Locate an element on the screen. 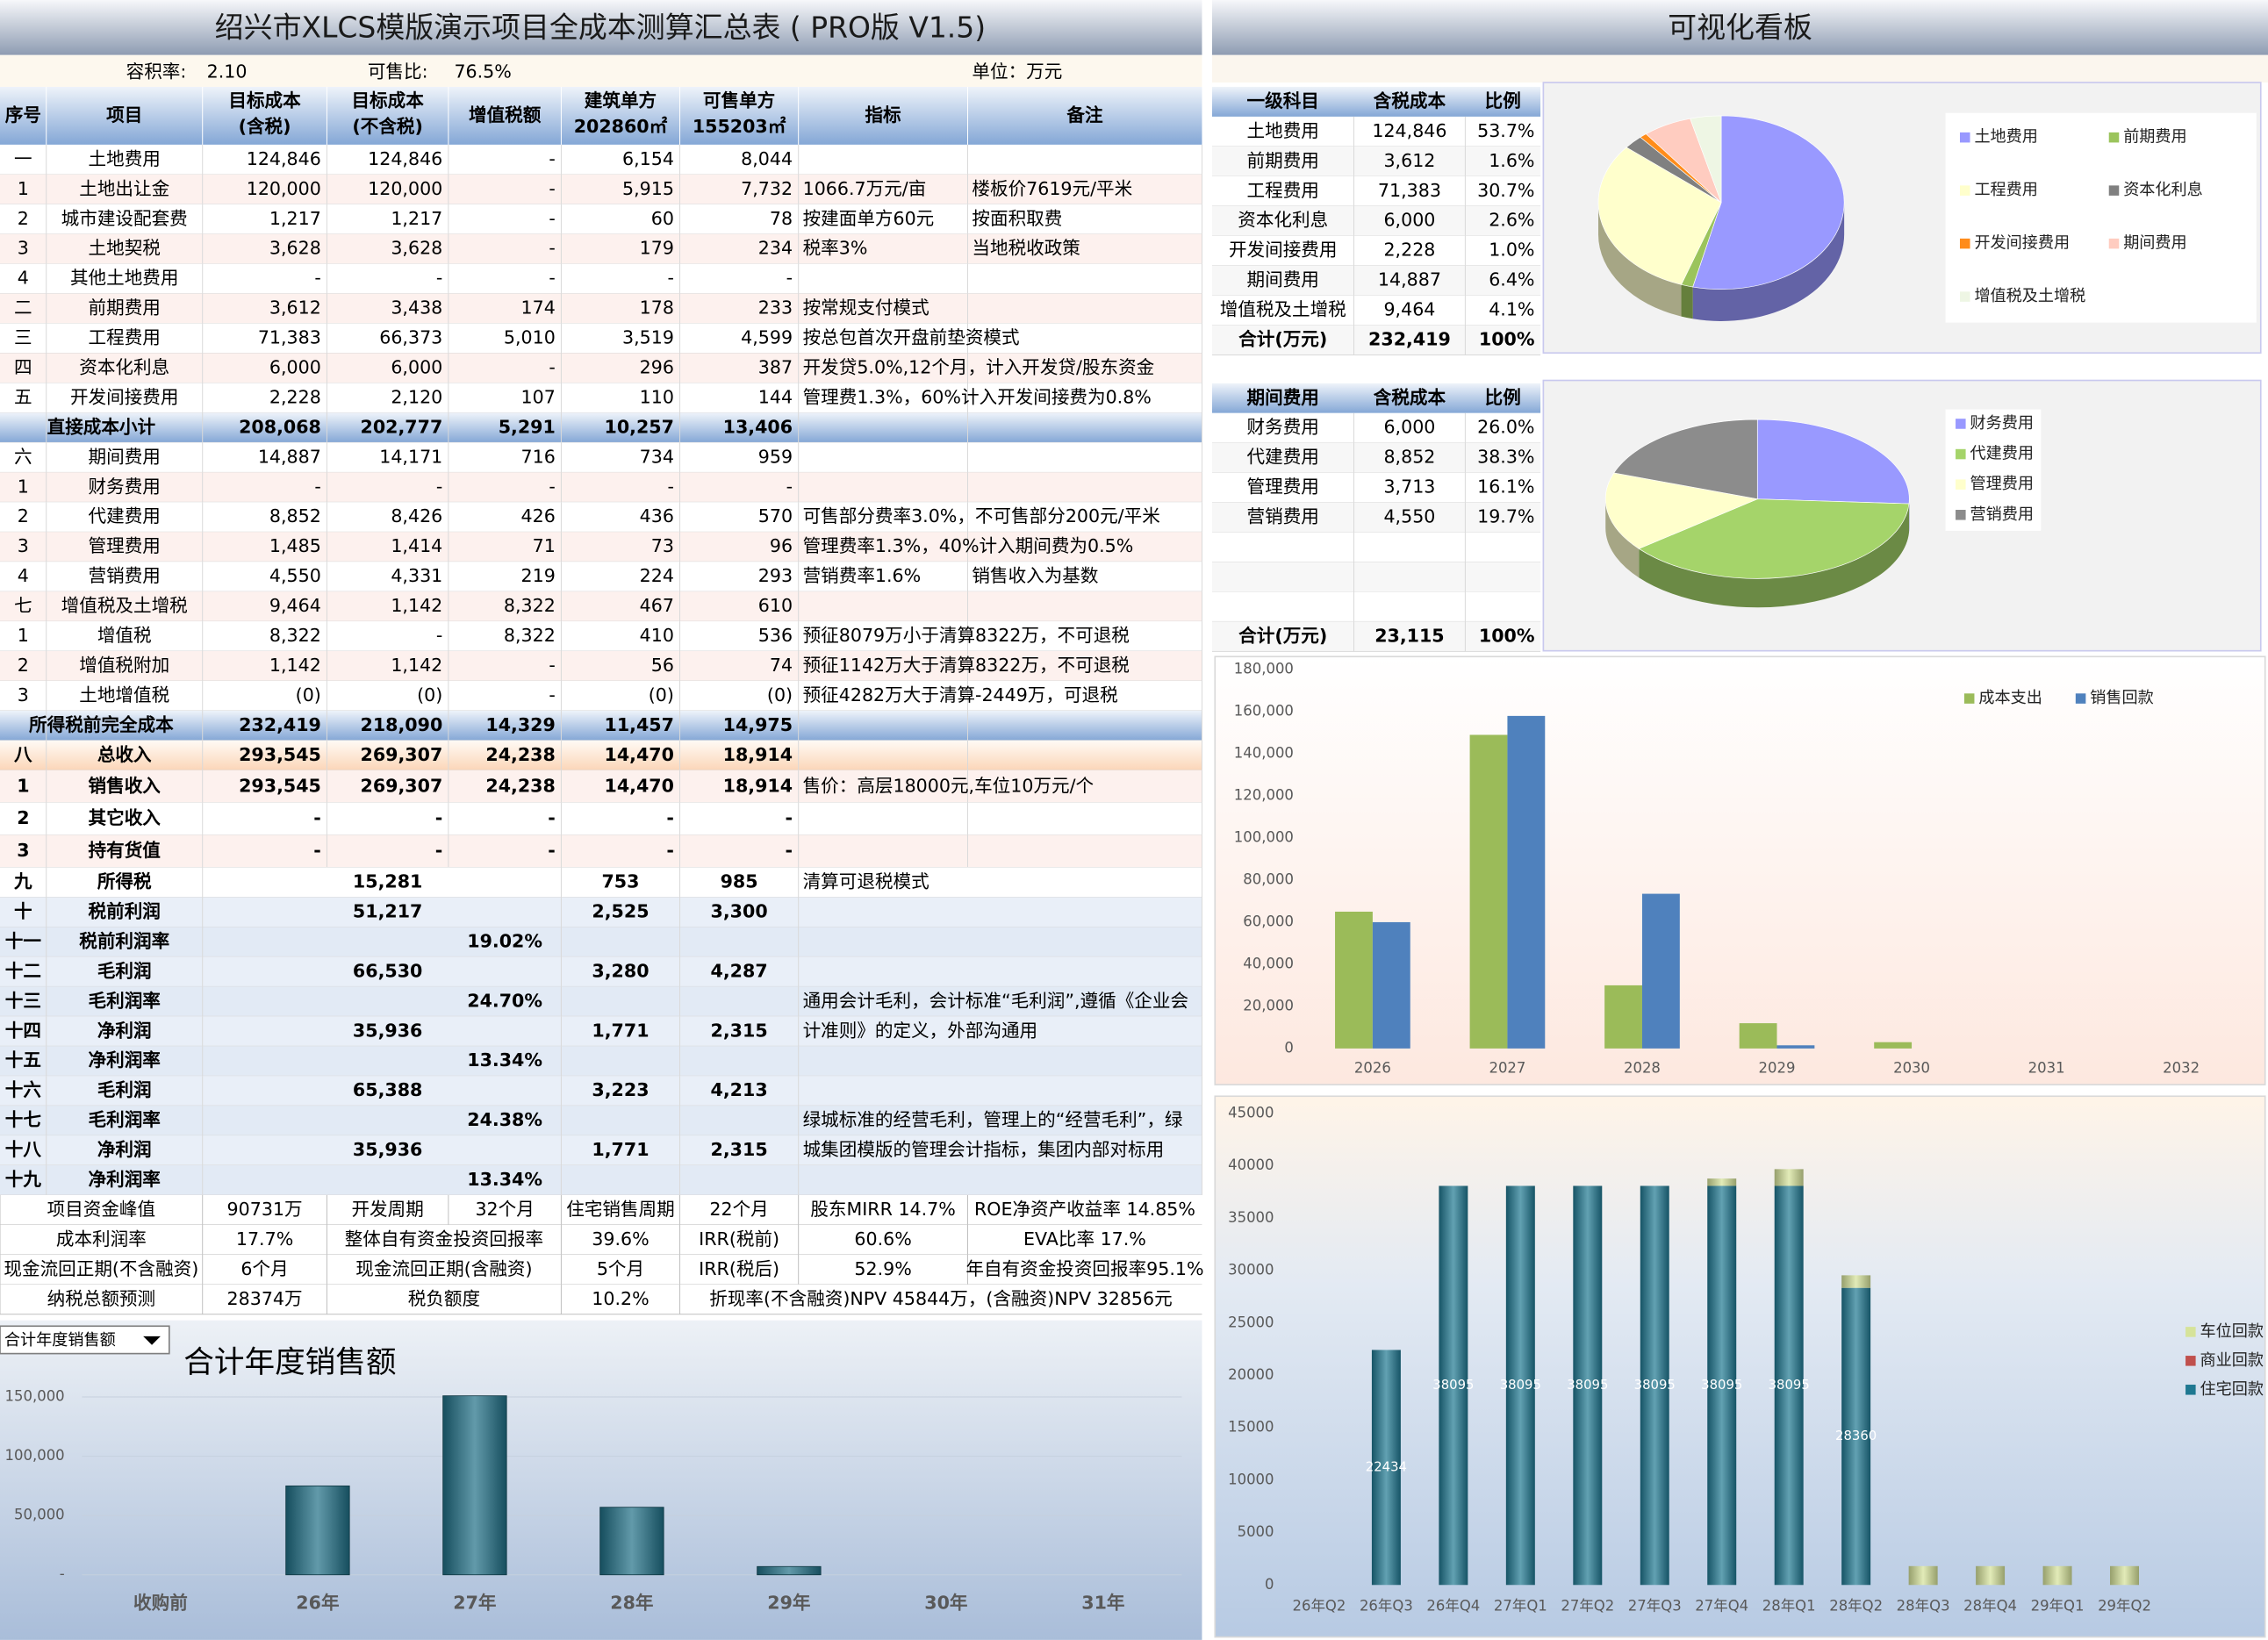 This screenshot has height=1640, width=2268. legend-swatch is located at coordinates (1964, 137).